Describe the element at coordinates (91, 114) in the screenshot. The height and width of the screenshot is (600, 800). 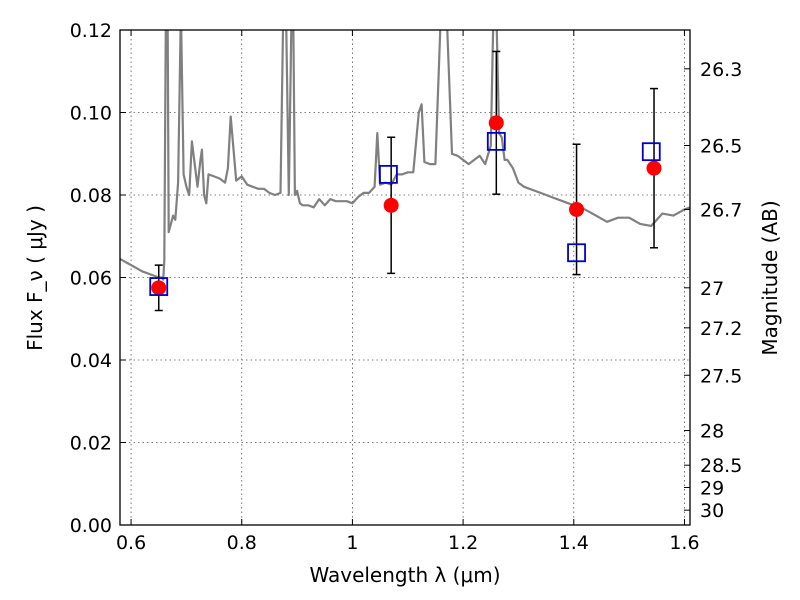
I see `y-tick-label: 0.10` at that location.